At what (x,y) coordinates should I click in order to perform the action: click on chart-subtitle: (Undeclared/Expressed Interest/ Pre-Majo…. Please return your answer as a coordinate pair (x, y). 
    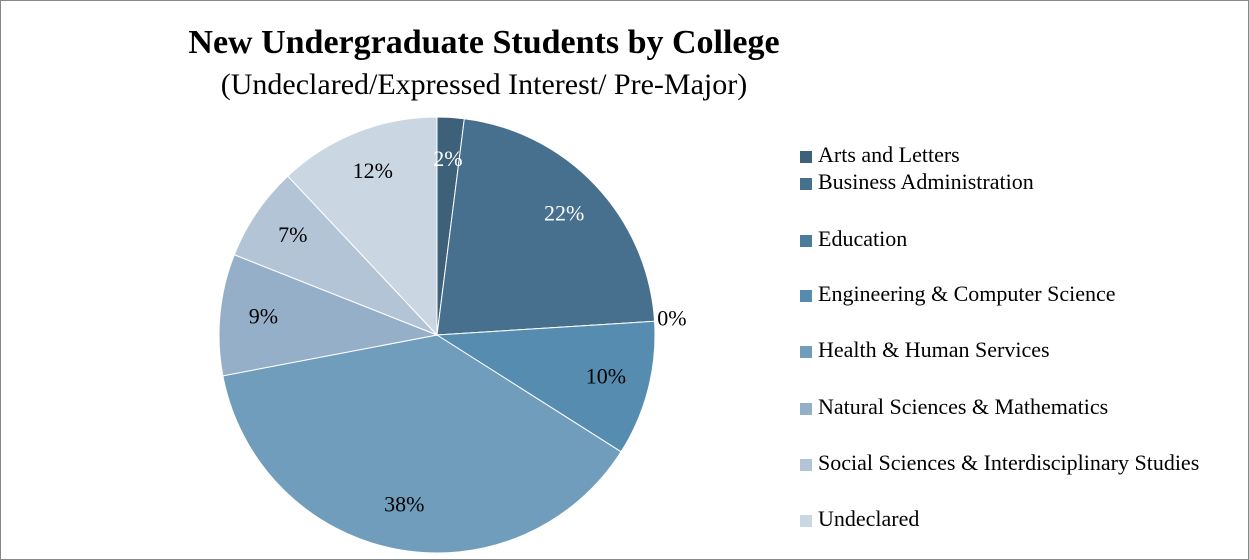
    Looking at the image, I should click on (484, 84).